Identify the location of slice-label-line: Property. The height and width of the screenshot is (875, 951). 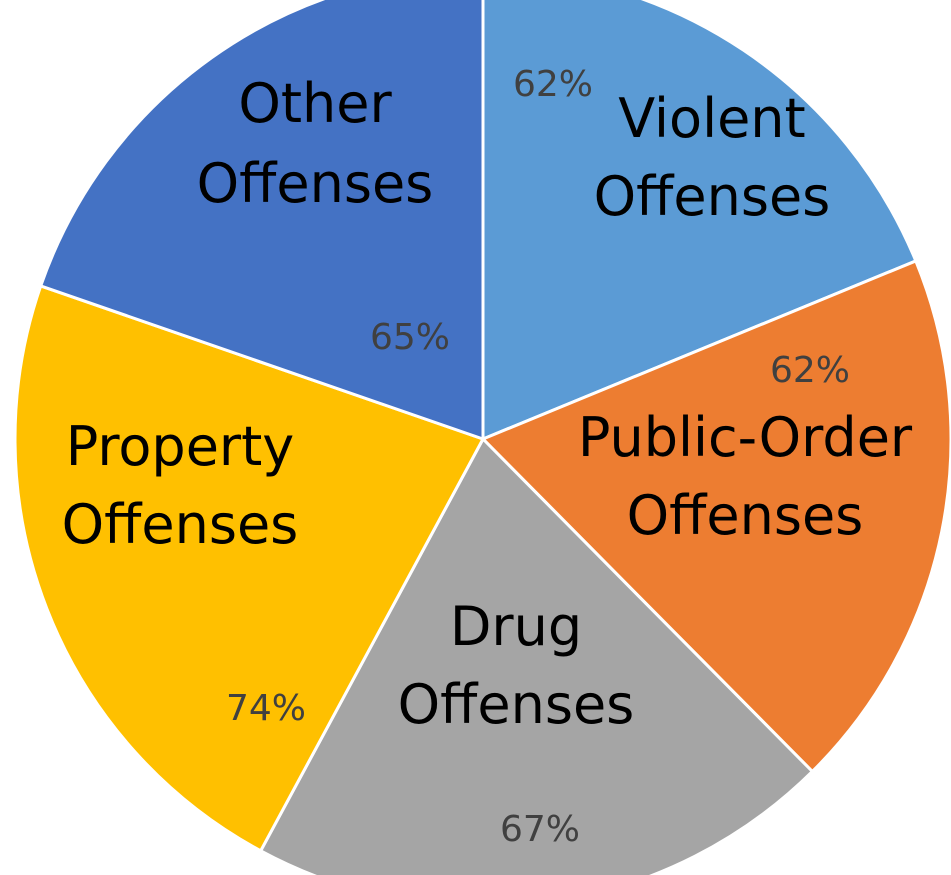
(180, 446).